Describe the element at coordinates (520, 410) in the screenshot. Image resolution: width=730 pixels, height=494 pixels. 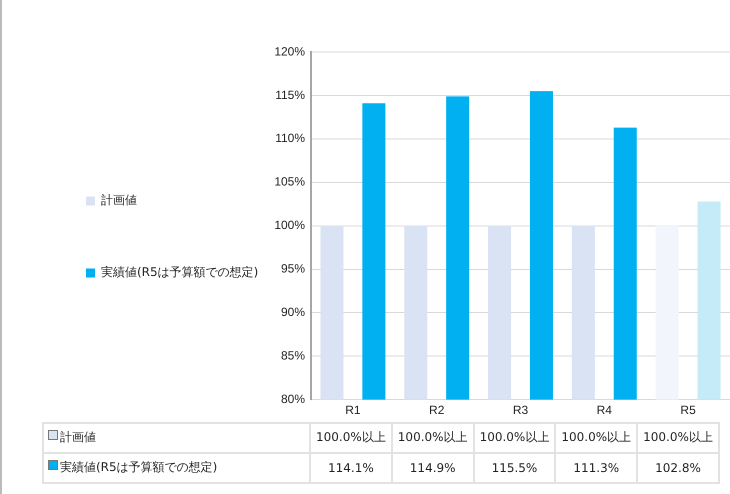
I see `x-tick-label: R3` at that location.